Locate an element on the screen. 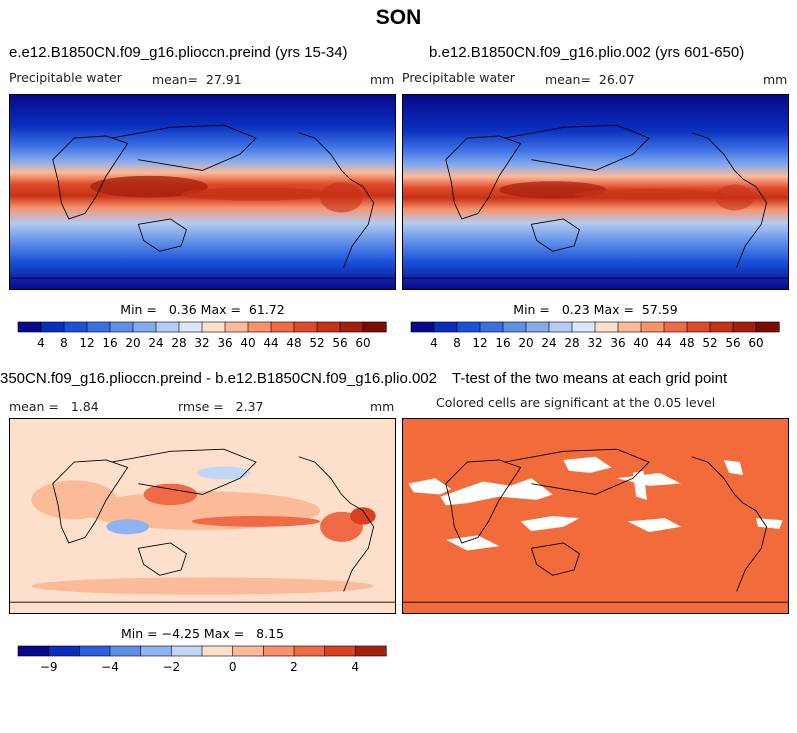 This screenshot has width=797, height=733. panel1-colorbar-tick-label: 48 is located at coordinates (293, 343).